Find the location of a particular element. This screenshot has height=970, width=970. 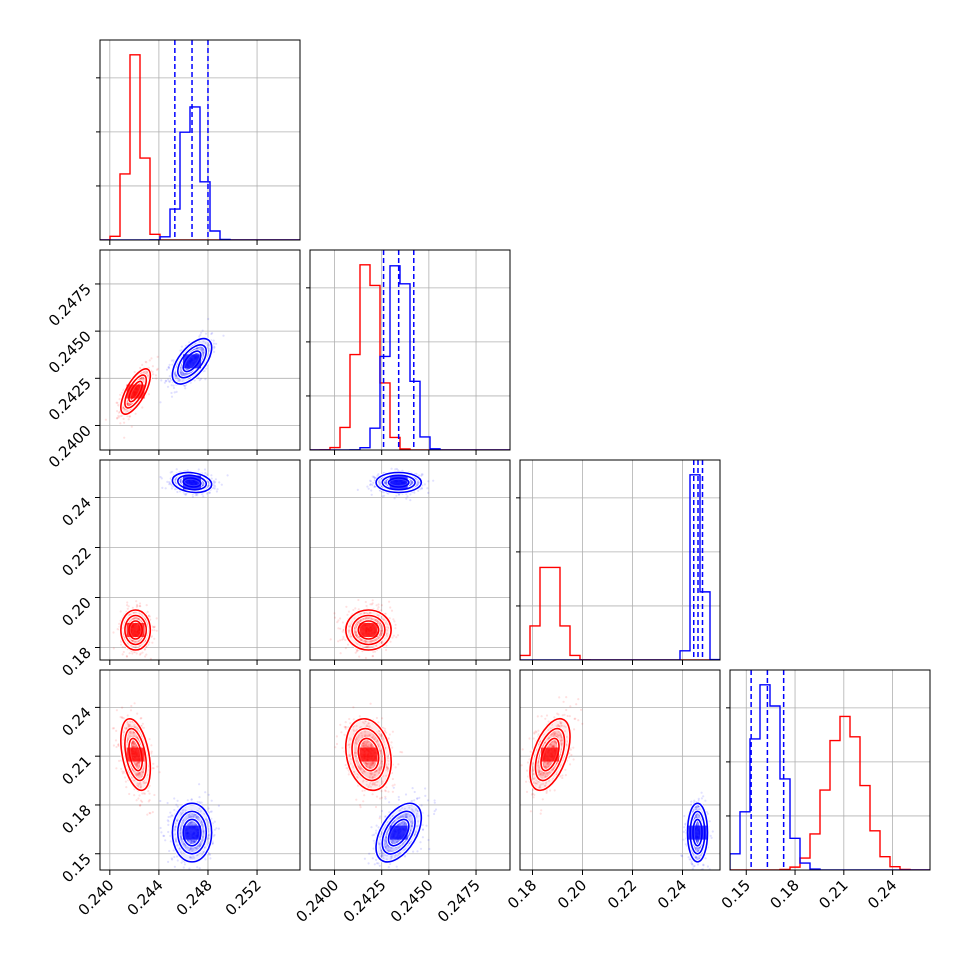

red-histogram is located at coordinates (410, 357).